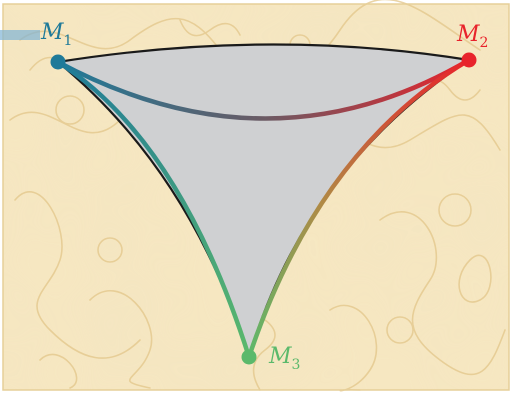 This screenshot has width=511, height=393. What do you see at coordinates (284, 358) in the screenshot?
I see `vertex-m3-label: M3` at bounding box center [284, 358].